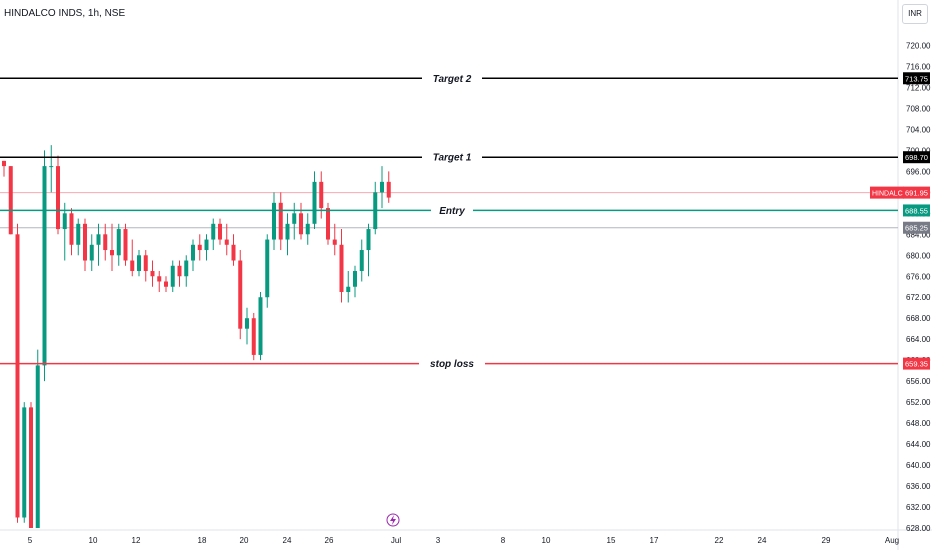  Describe the element at coordinates (918, 465) in the screenshot. I see `y-tick-label: 640.00` at that location.